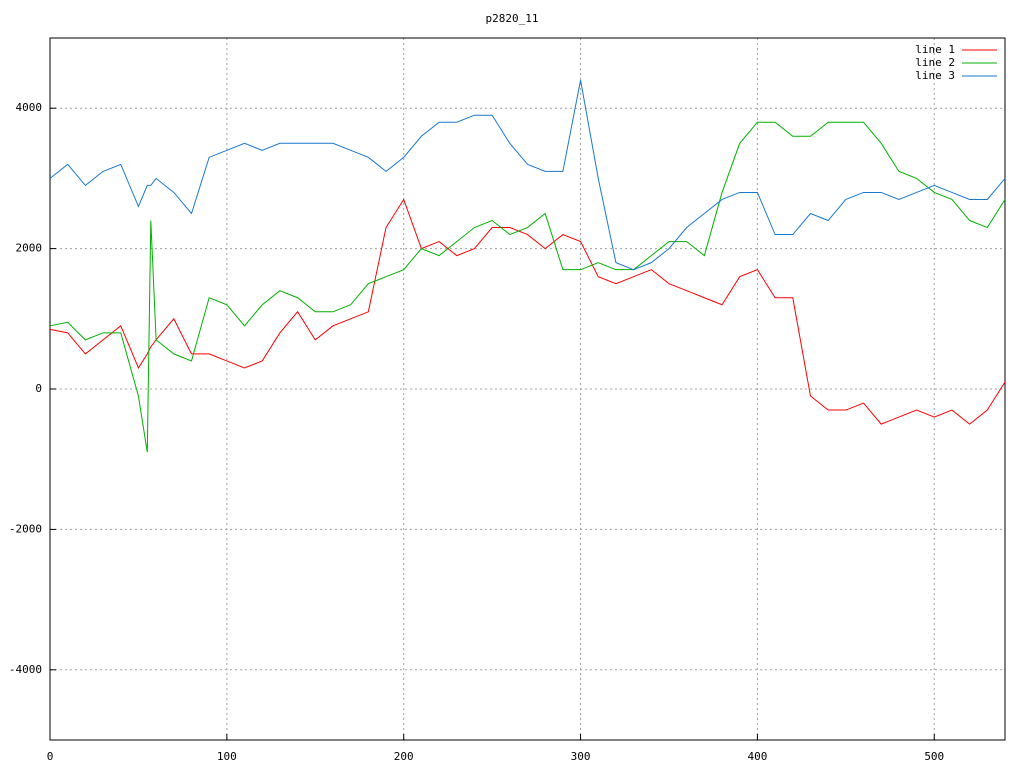  What do you see at coordinates (934, 756) in the screenshot?
I see `x-tick-label: 500` at bounding box center [934, 756].